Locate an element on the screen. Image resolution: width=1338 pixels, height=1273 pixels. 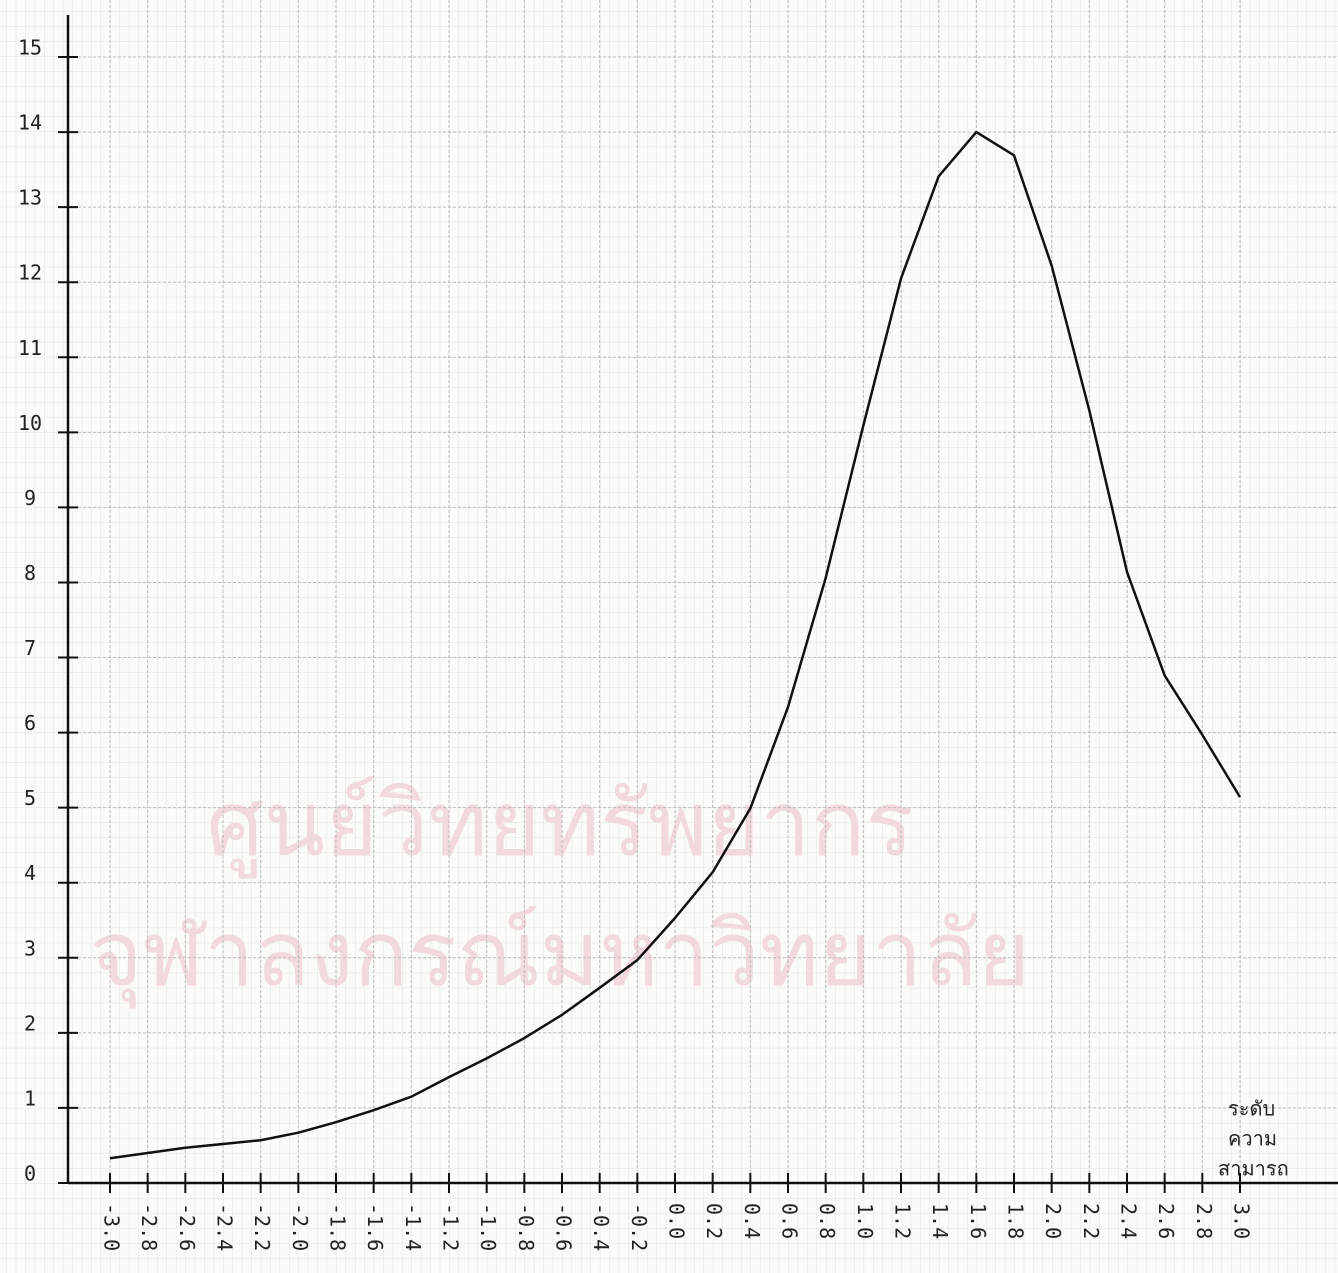
x-tick-label: 0.0 is located at coordinates (677, 1221).